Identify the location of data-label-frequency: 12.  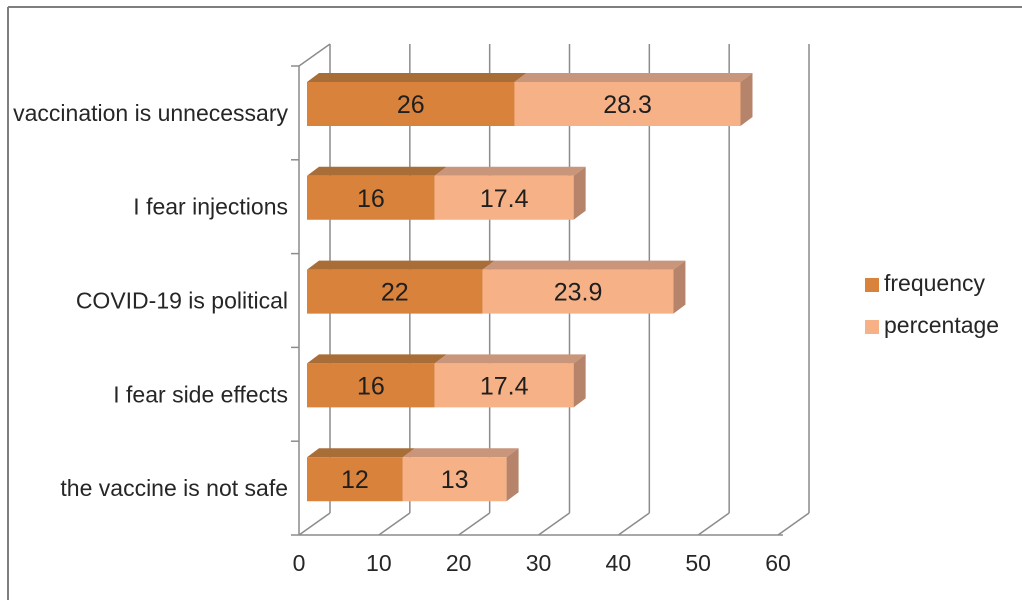
(355, 480).